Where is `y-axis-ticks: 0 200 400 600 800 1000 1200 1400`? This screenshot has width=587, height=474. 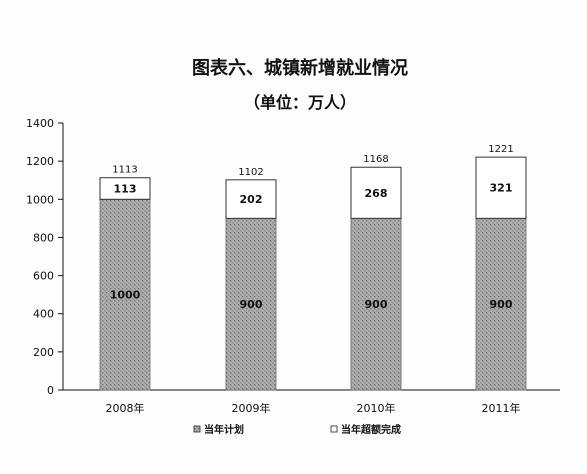 y-axis-ticks: 0 200 400 600 800 1000 1200 1400 is located at coordinates (44, 257).